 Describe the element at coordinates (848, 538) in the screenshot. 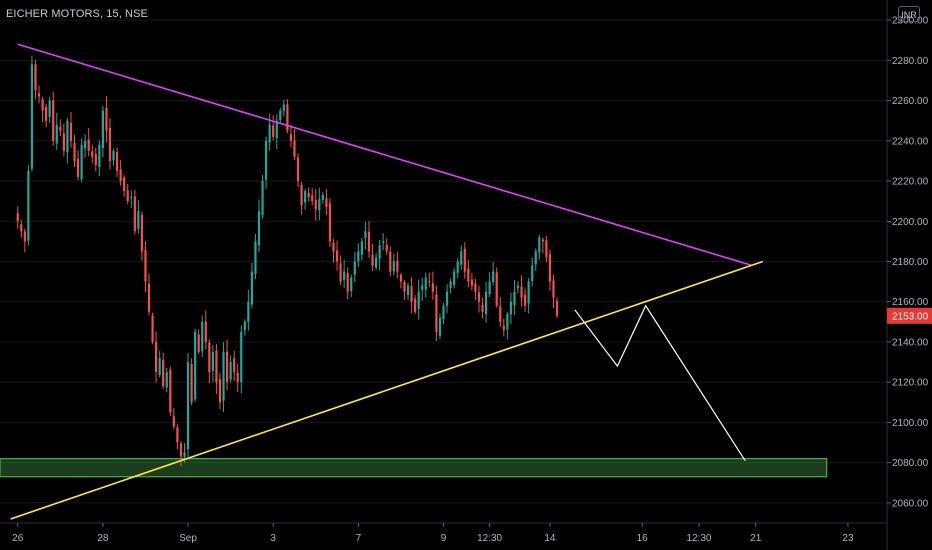

I see `x-tick-label: 23` at that location.